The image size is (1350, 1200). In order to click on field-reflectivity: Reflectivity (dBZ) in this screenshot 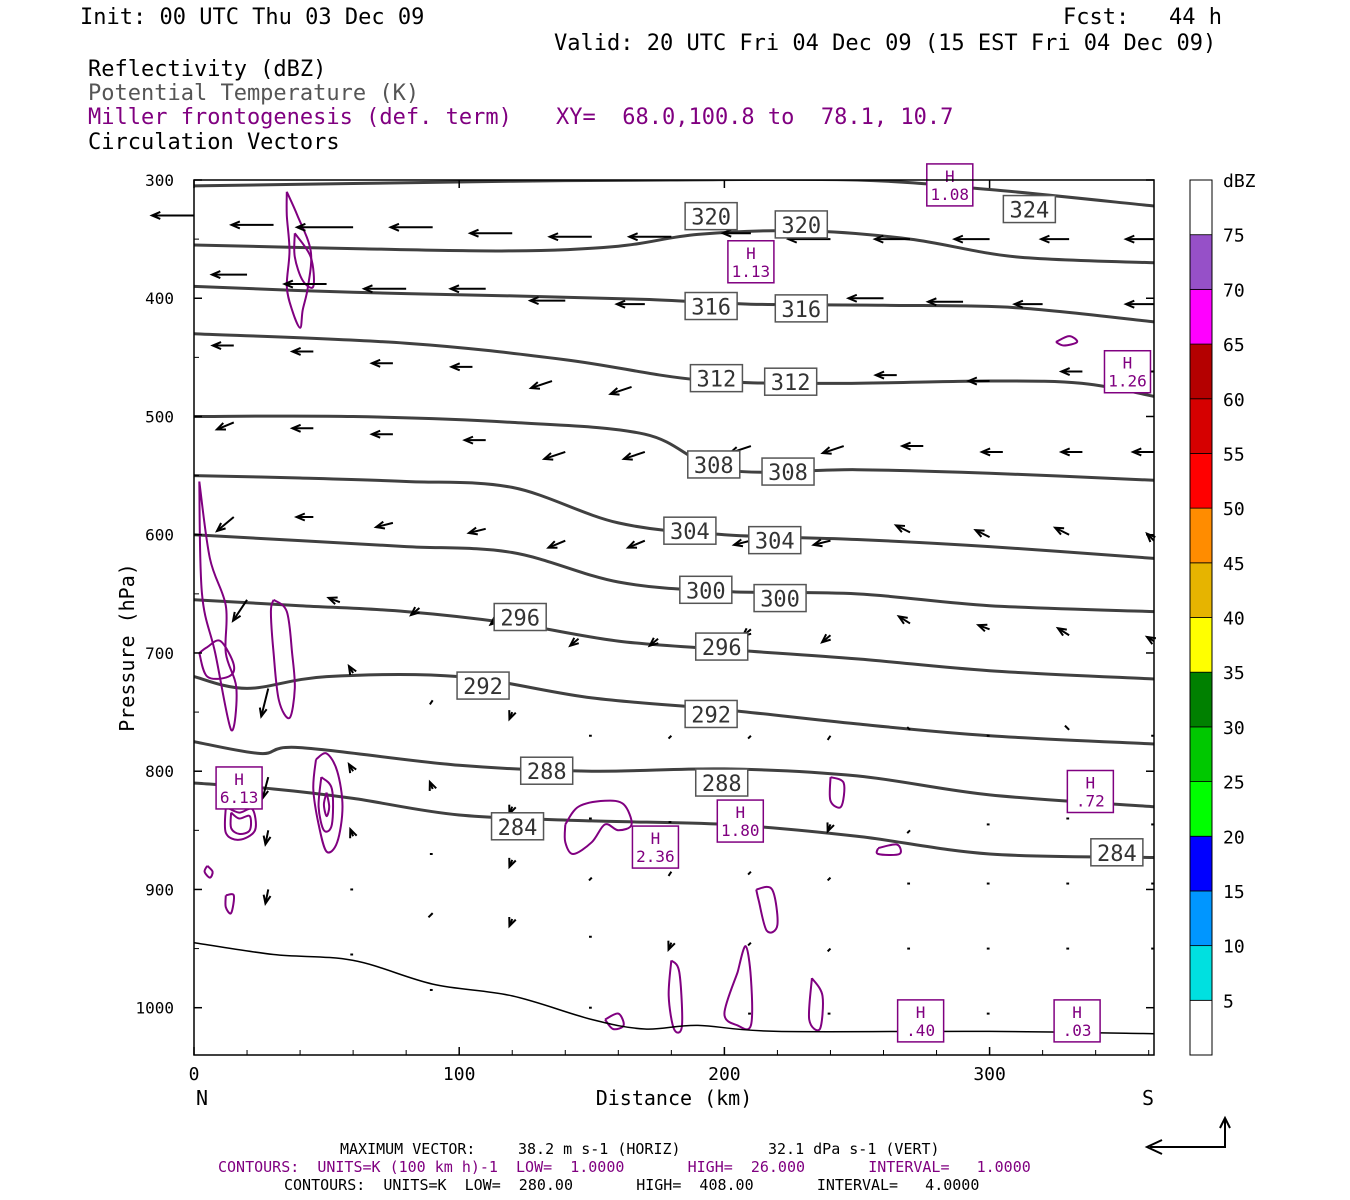, I will do `click(207, 69)`.